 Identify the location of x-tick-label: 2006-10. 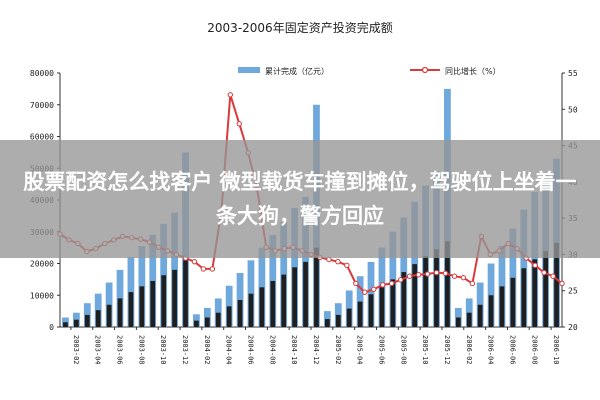
(556, 350).